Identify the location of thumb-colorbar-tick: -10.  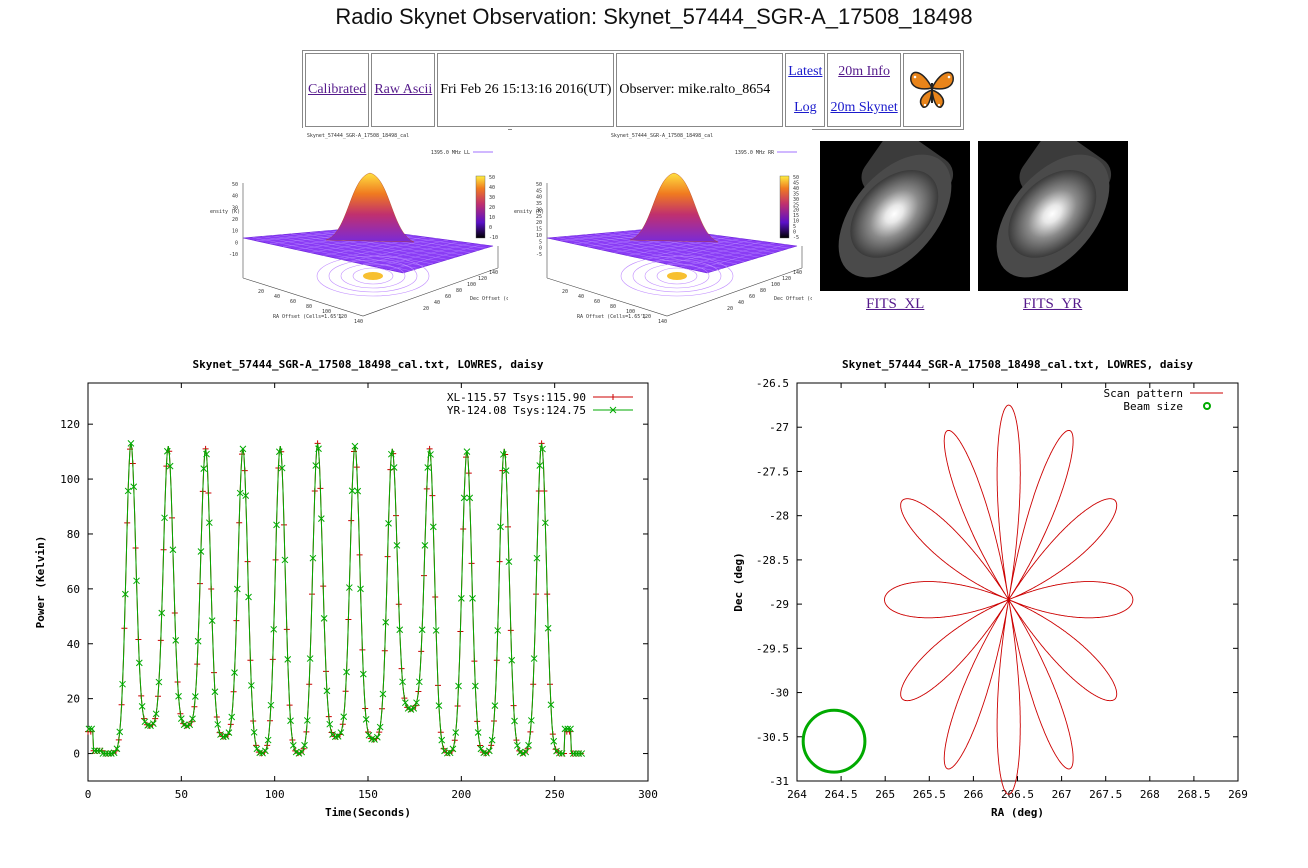
(493, 238).